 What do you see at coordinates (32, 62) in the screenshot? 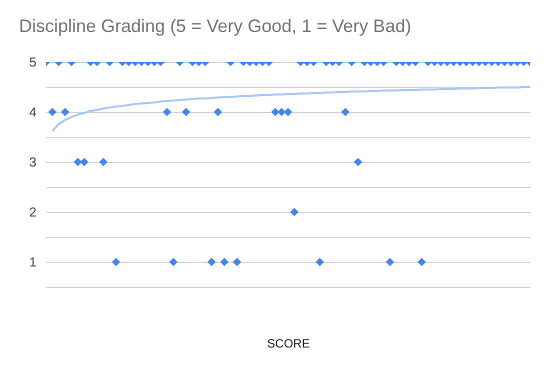
I see `y-tick-label: 5` at bounding box center [32, 62].